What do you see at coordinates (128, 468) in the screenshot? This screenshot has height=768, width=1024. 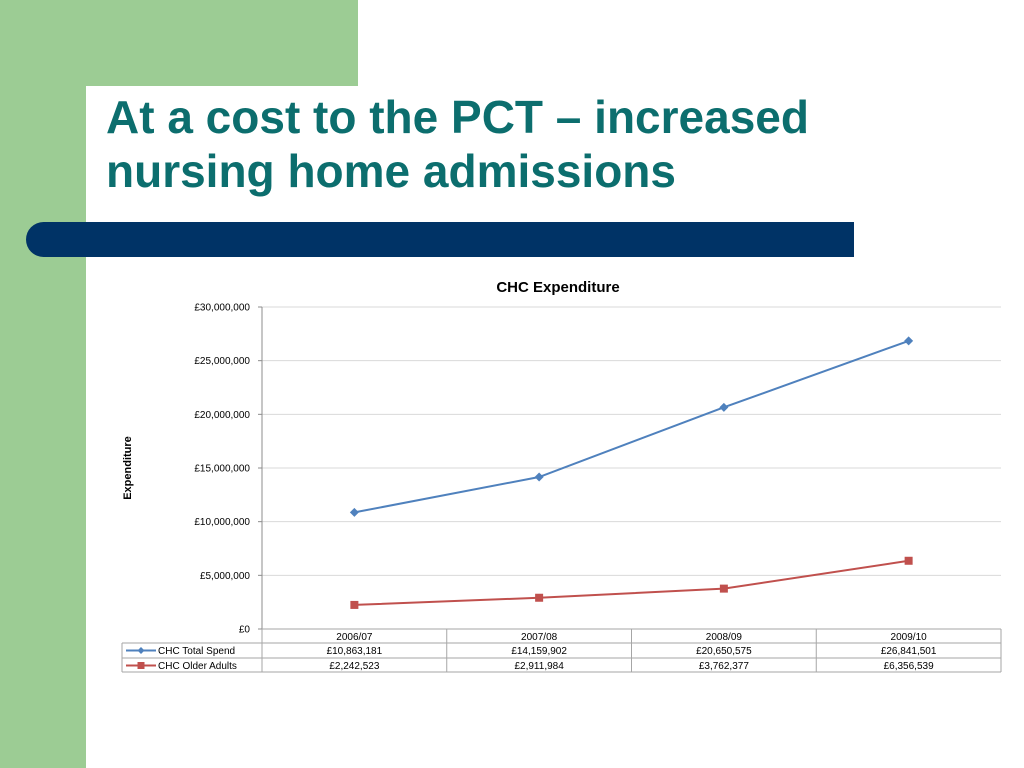 I see `y-axis-label: Expenditure` at bounding box center [128, 468].